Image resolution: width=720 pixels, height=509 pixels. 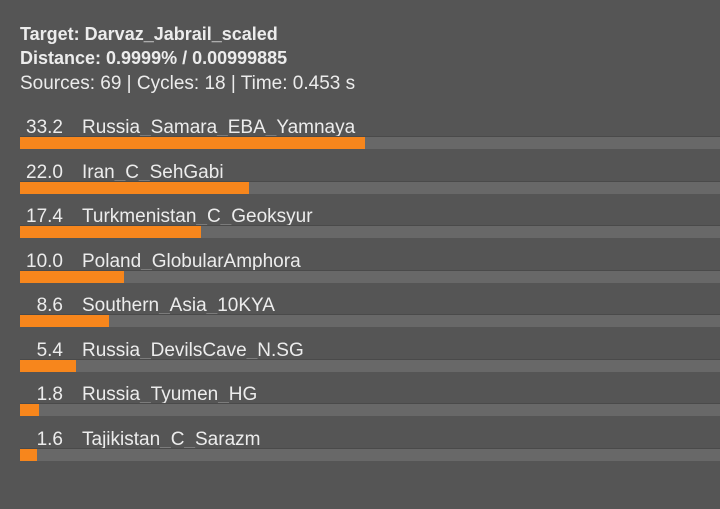 What do you see at coordinates (49, 394) in the screenshot?
I see `bar-value-label: 1.8` at bounding box center [49, 394].